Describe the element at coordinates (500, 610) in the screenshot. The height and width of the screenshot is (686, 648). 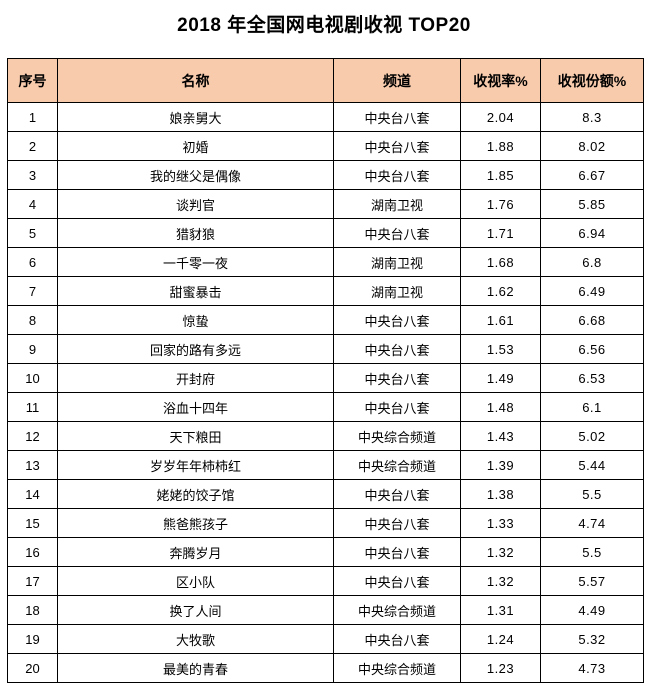
I see `rating-cell: 1.31` at that location.